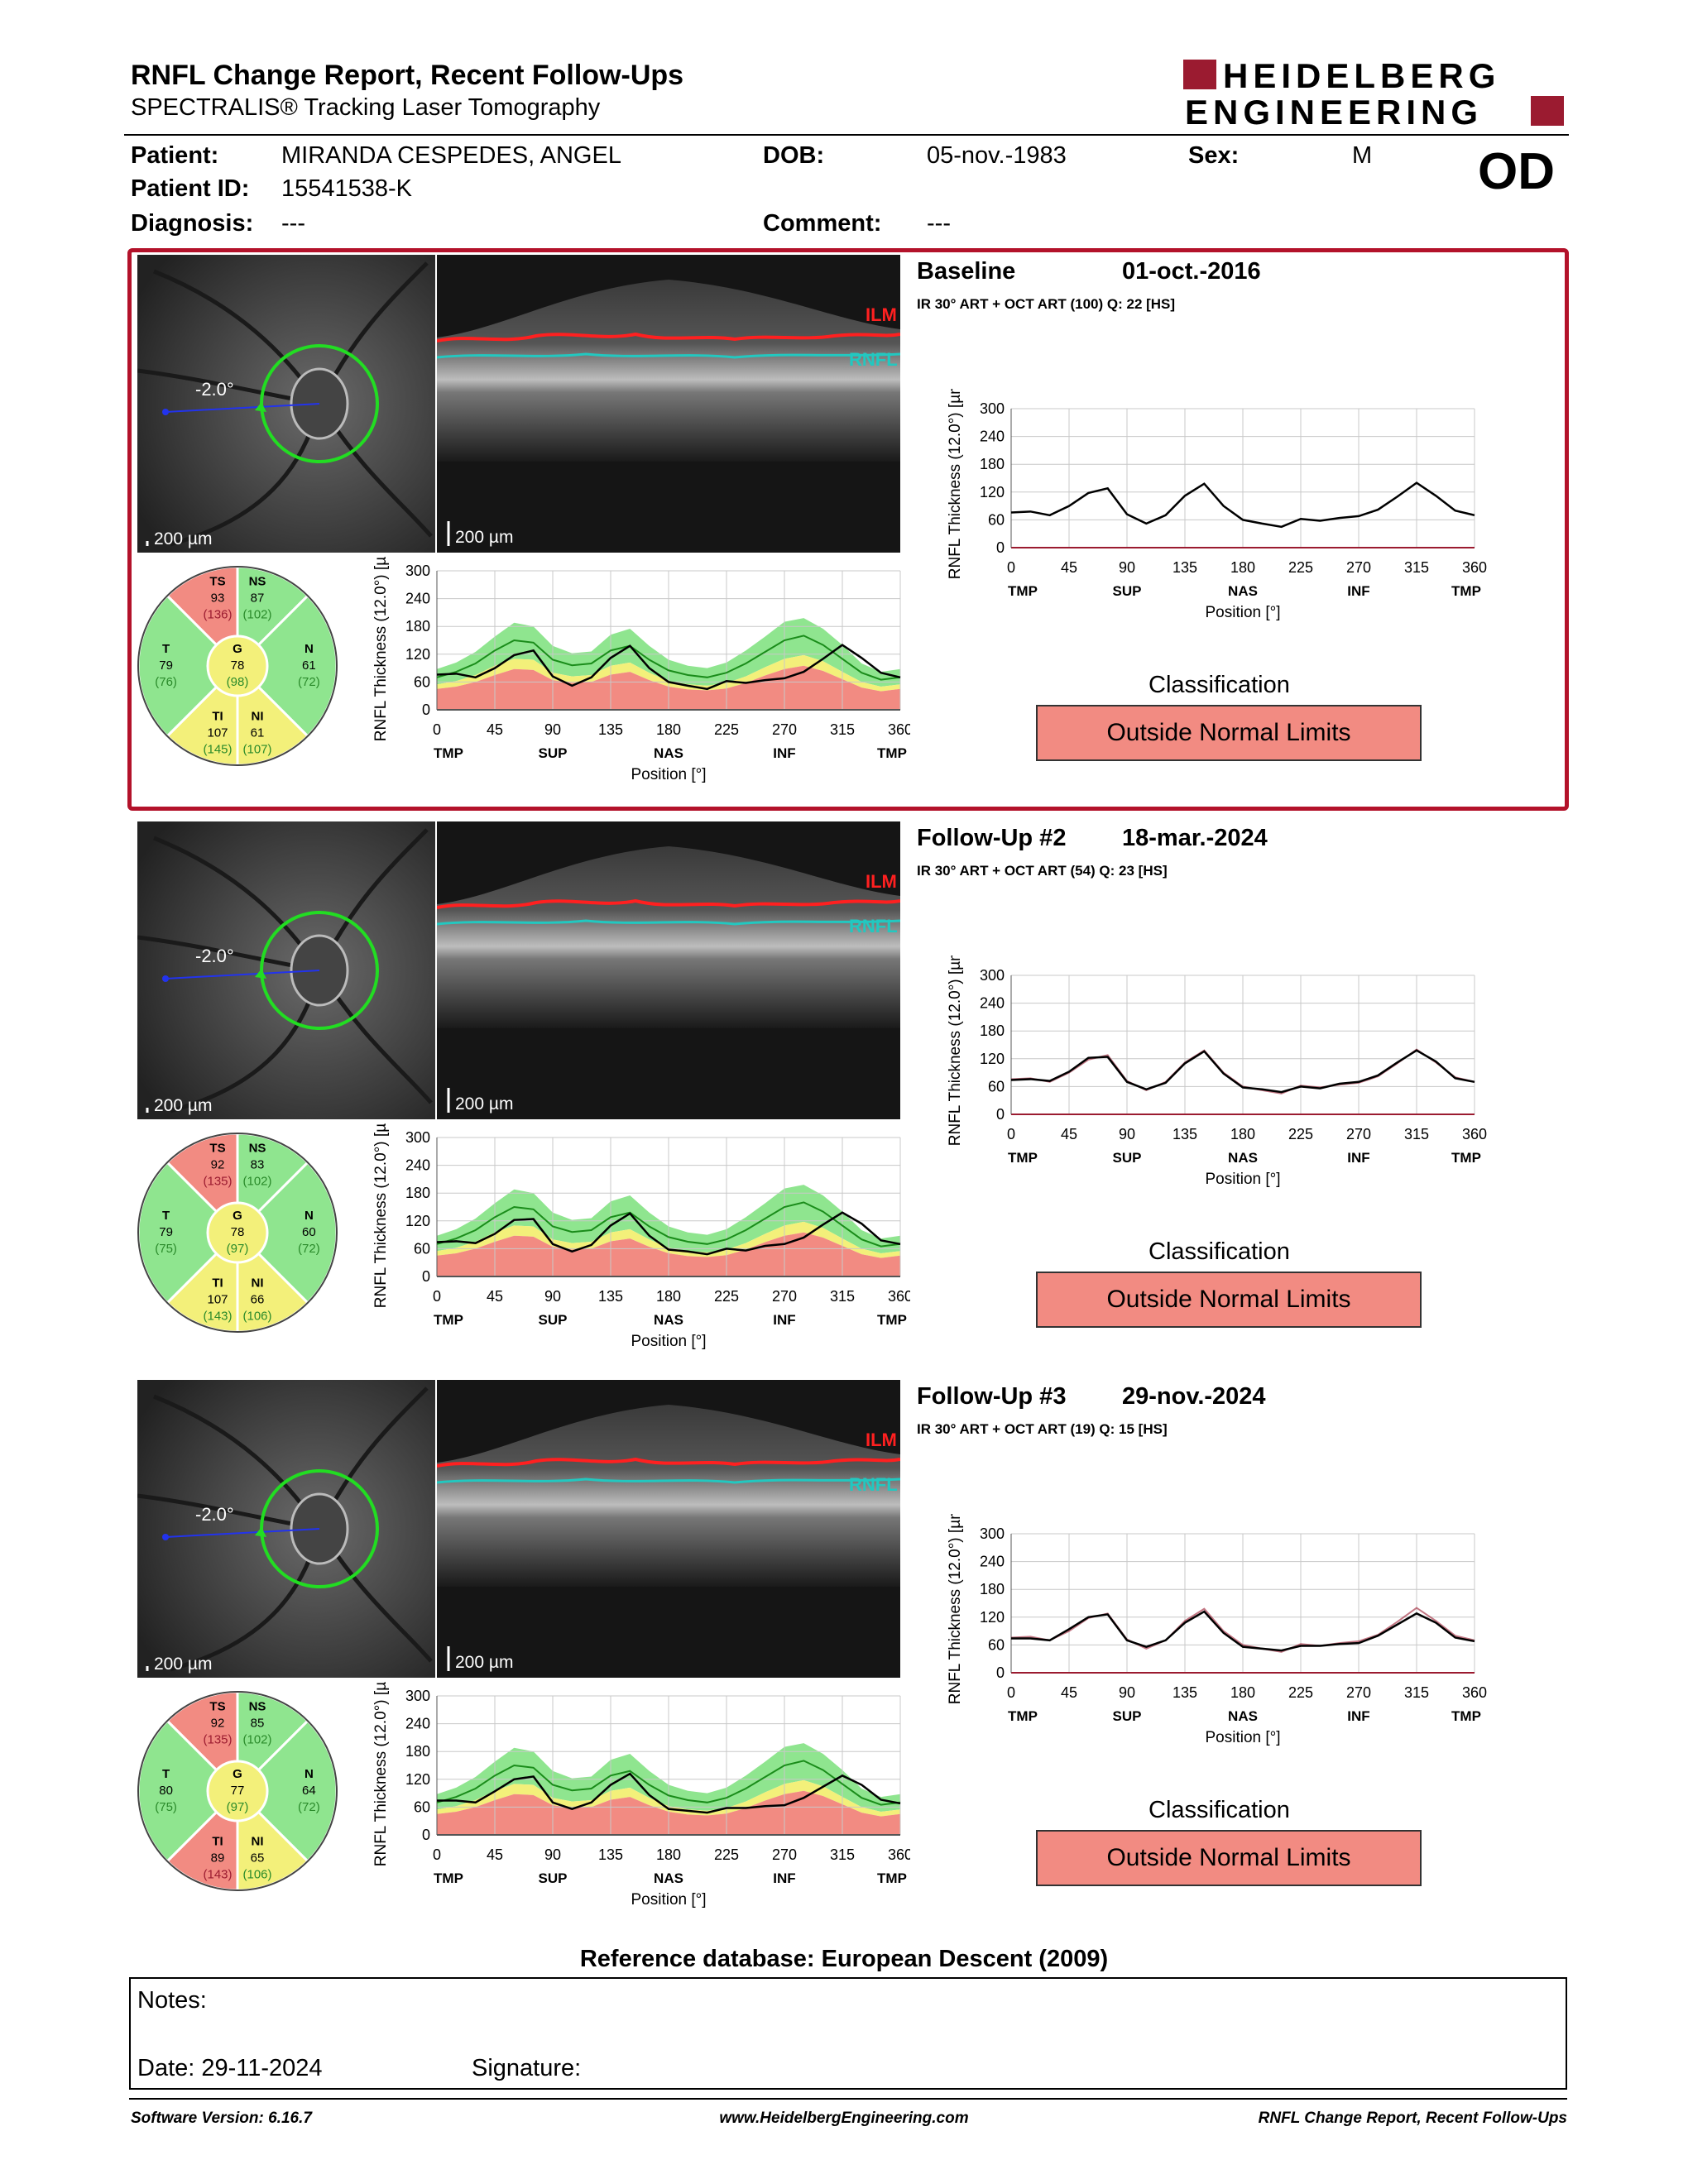 This screenshot has height=2184, width=1688. Describe the element at coordinates (668, 1481) in the screenshot. I see `rnfl-boundary` at that location.